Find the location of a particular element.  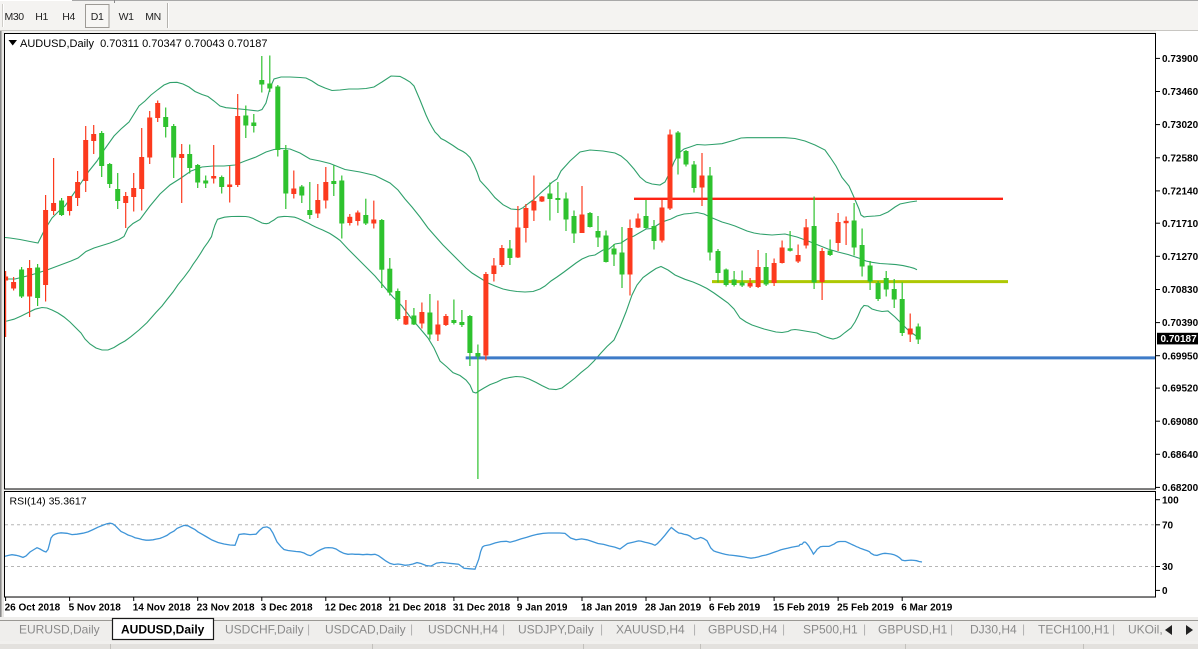

svg-text: 0.69520 is located at coordinates (1180, 389).